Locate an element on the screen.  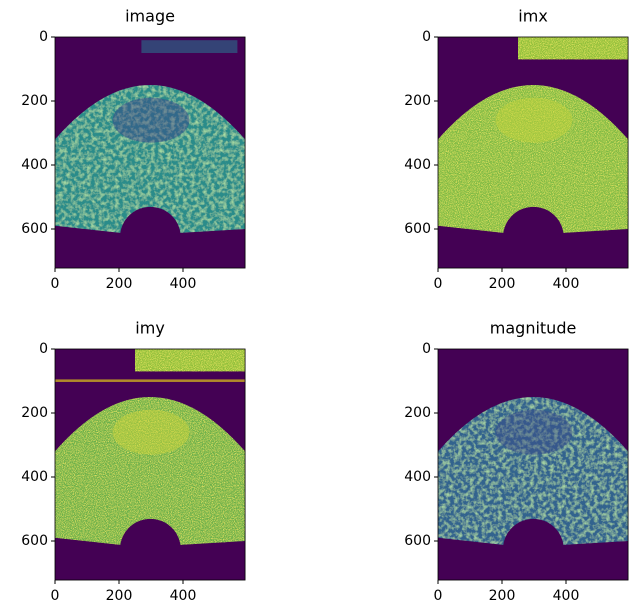
subplot-title: imx is located at coordinates (533, 16).